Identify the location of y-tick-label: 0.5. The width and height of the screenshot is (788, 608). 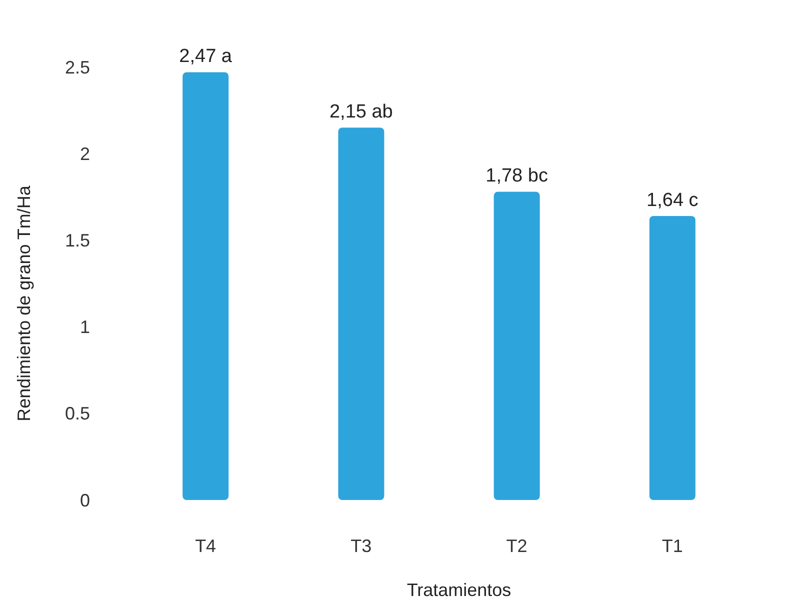
(77, 414).